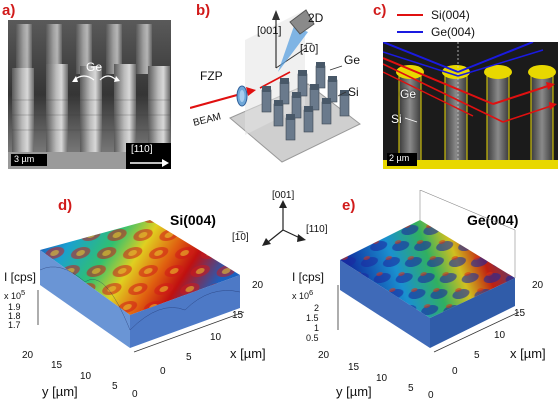  What do you see at coordinates (528, 353) in the screenshot?
I see `panel-e-x-label: x [µm]` at bounding box center [528, 353].